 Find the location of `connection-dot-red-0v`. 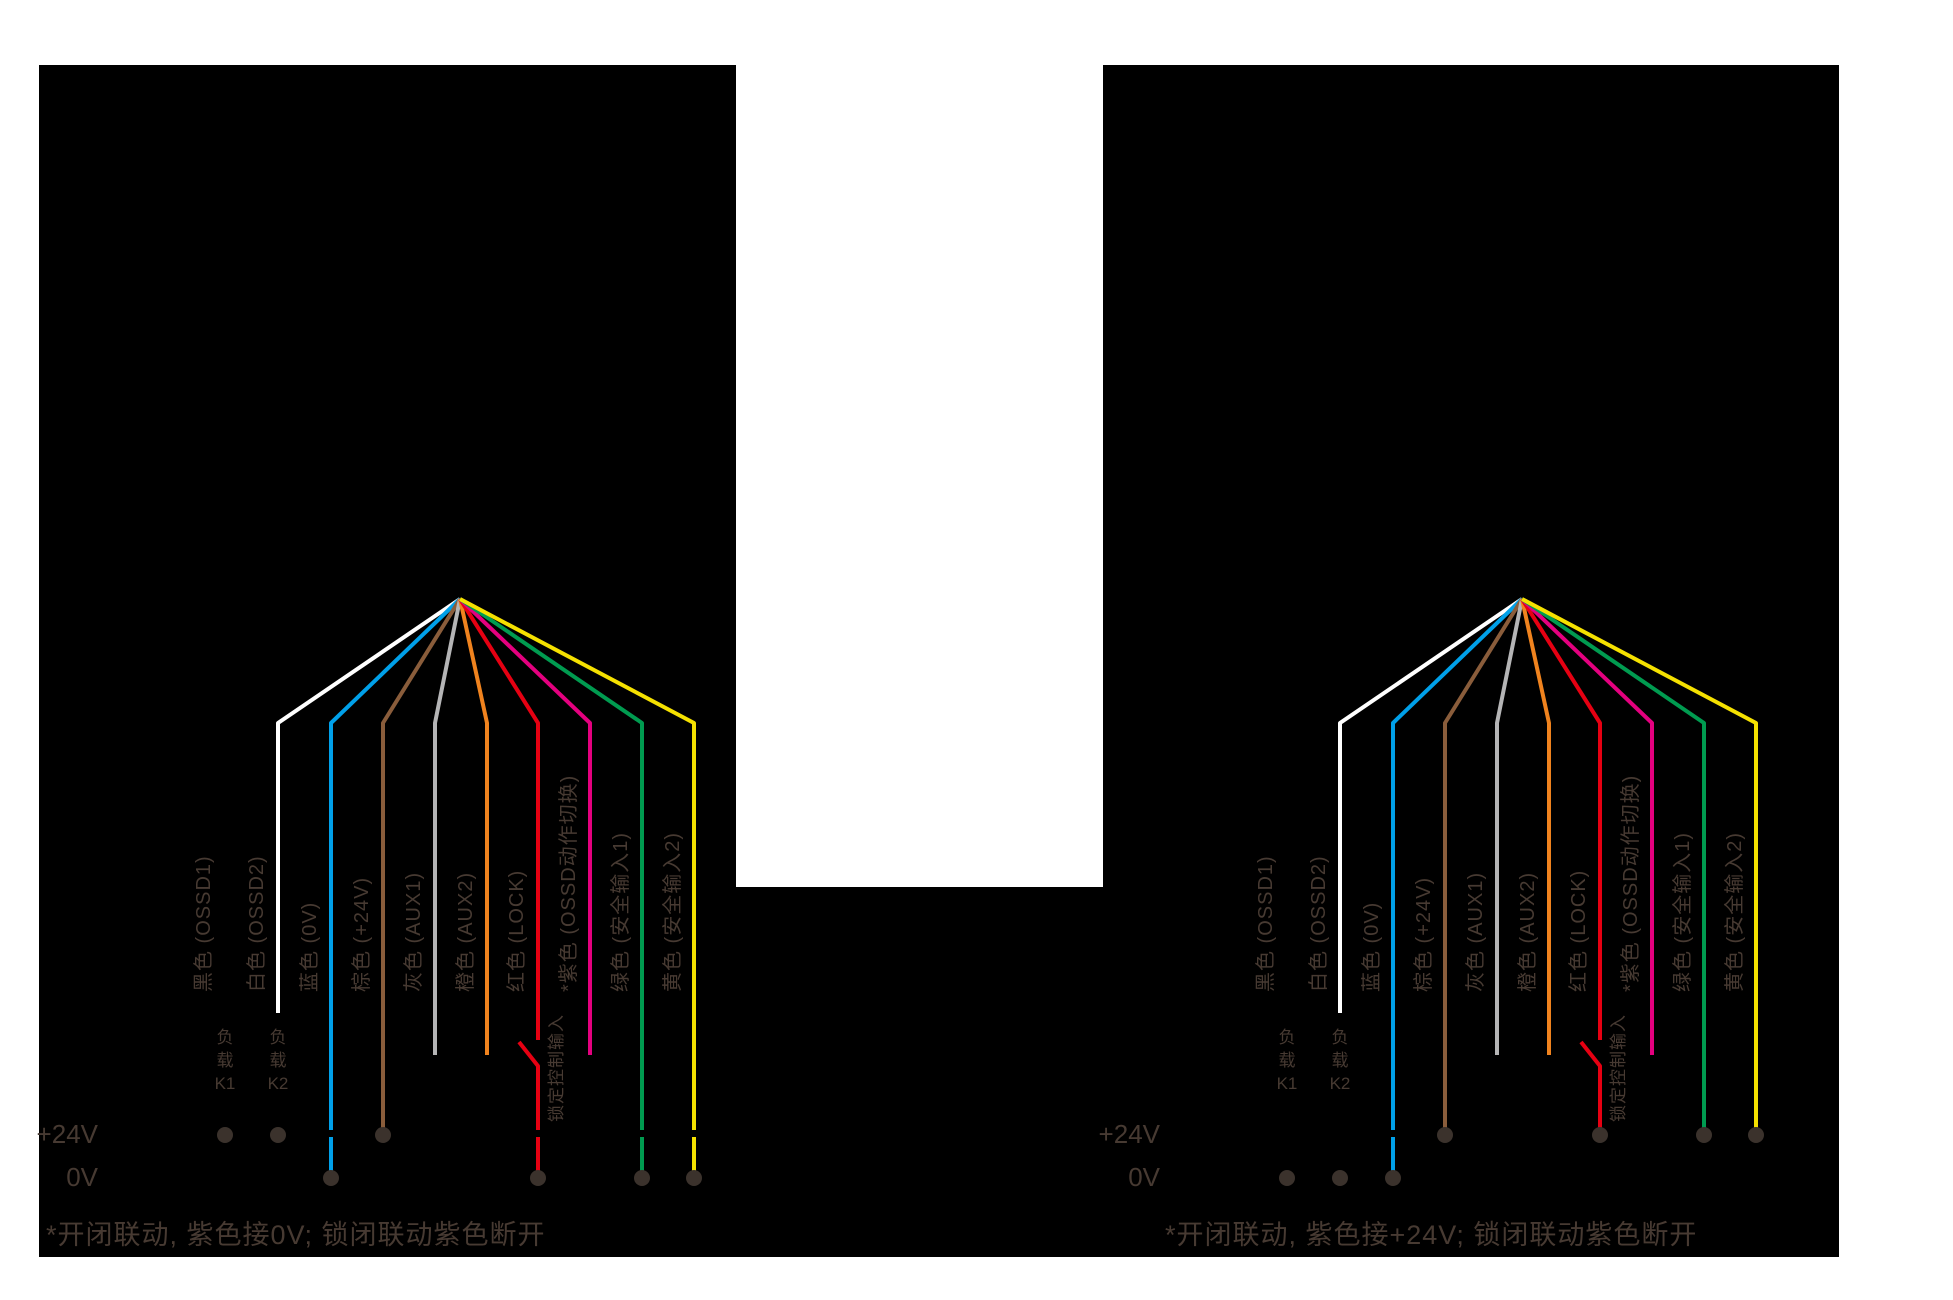

connection-dot-red-0v is located at coordinates (538, 1178).